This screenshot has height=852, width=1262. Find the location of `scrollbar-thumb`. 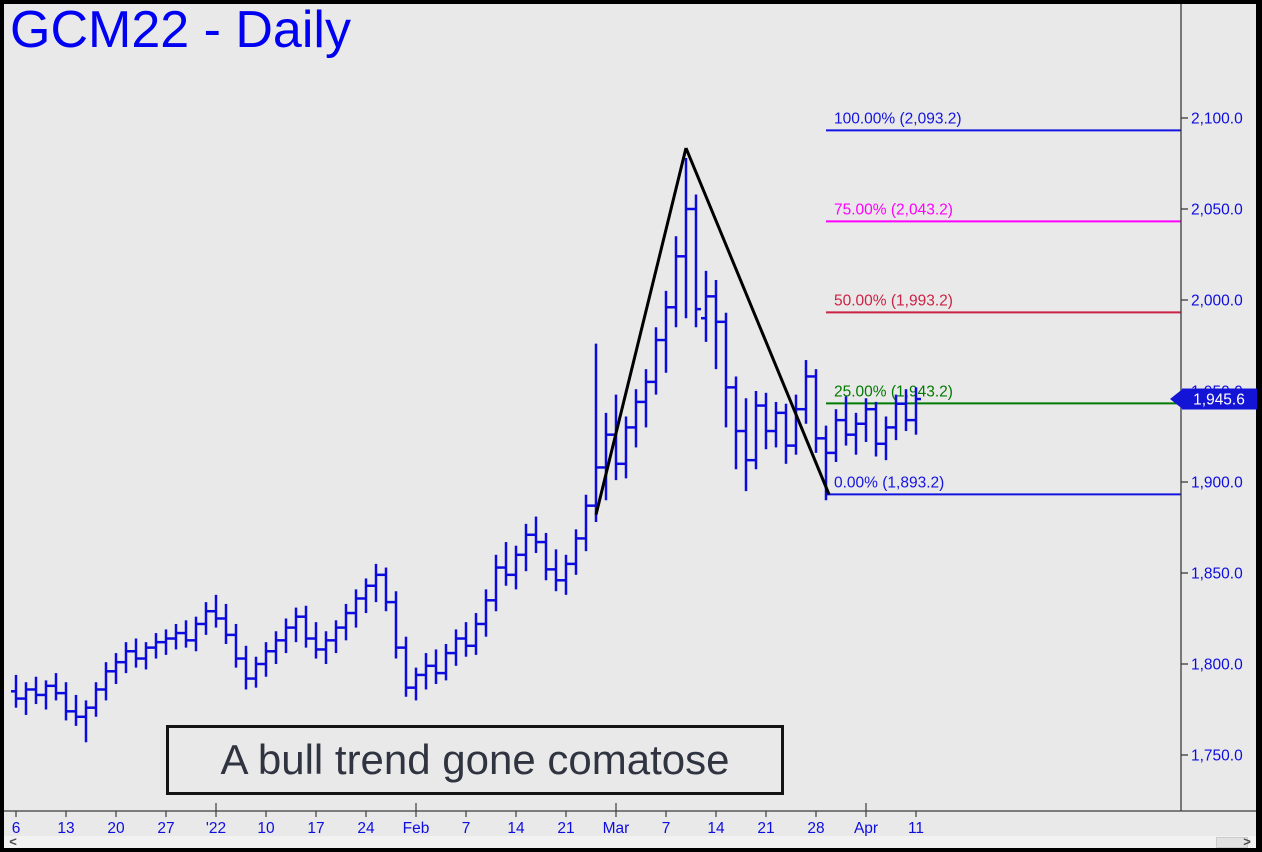

scrollbar-thumb is located at coordinates (1232, 842).